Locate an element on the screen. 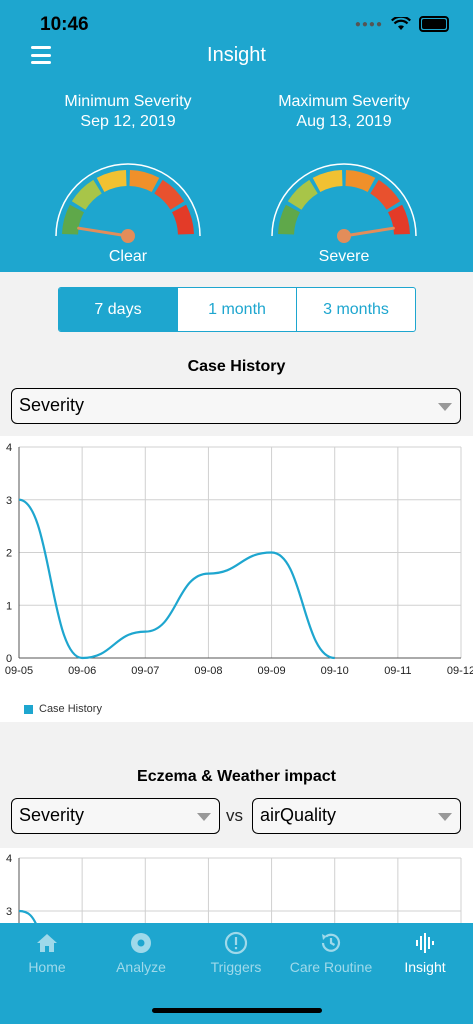 The height and width of the screenshot is (1024, 473). tab-triggers-label: Triggers is located at coordinates (236, 967).